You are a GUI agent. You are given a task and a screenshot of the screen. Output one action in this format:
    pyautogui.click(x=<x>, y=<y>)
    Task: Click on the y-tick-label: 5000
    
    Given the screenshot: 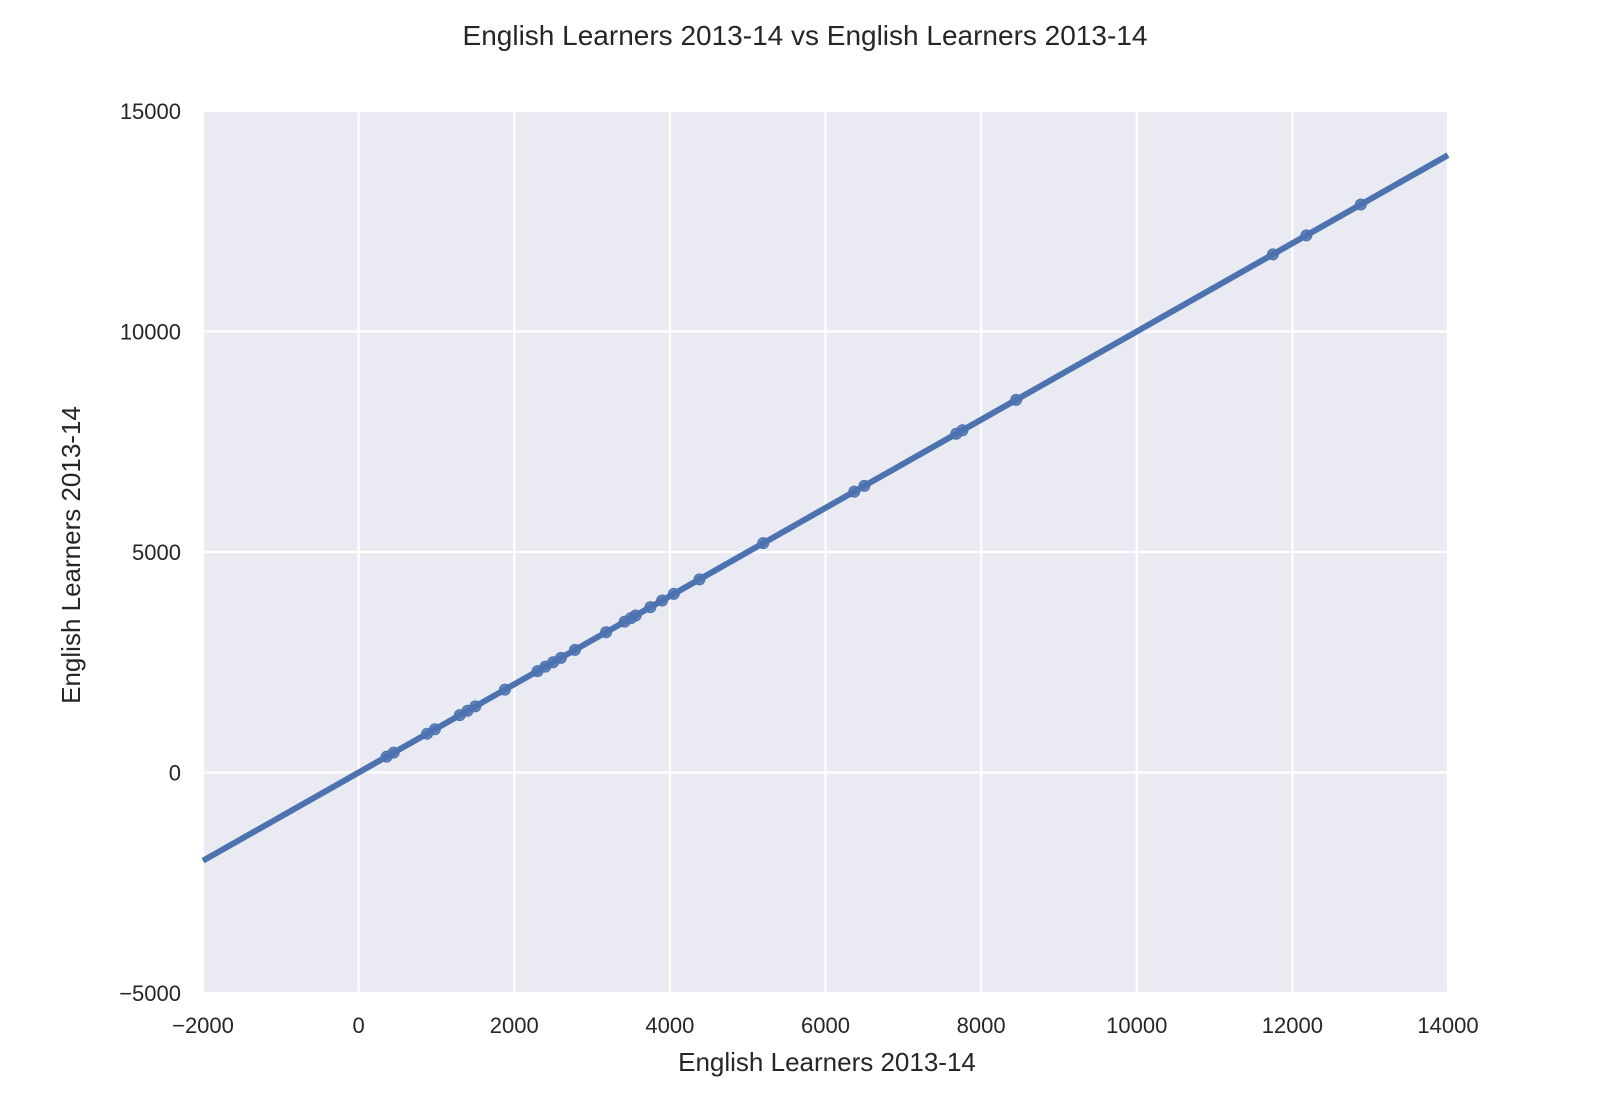 What is the action you would take?
    pyautogui.click(x=156, y=552)
    